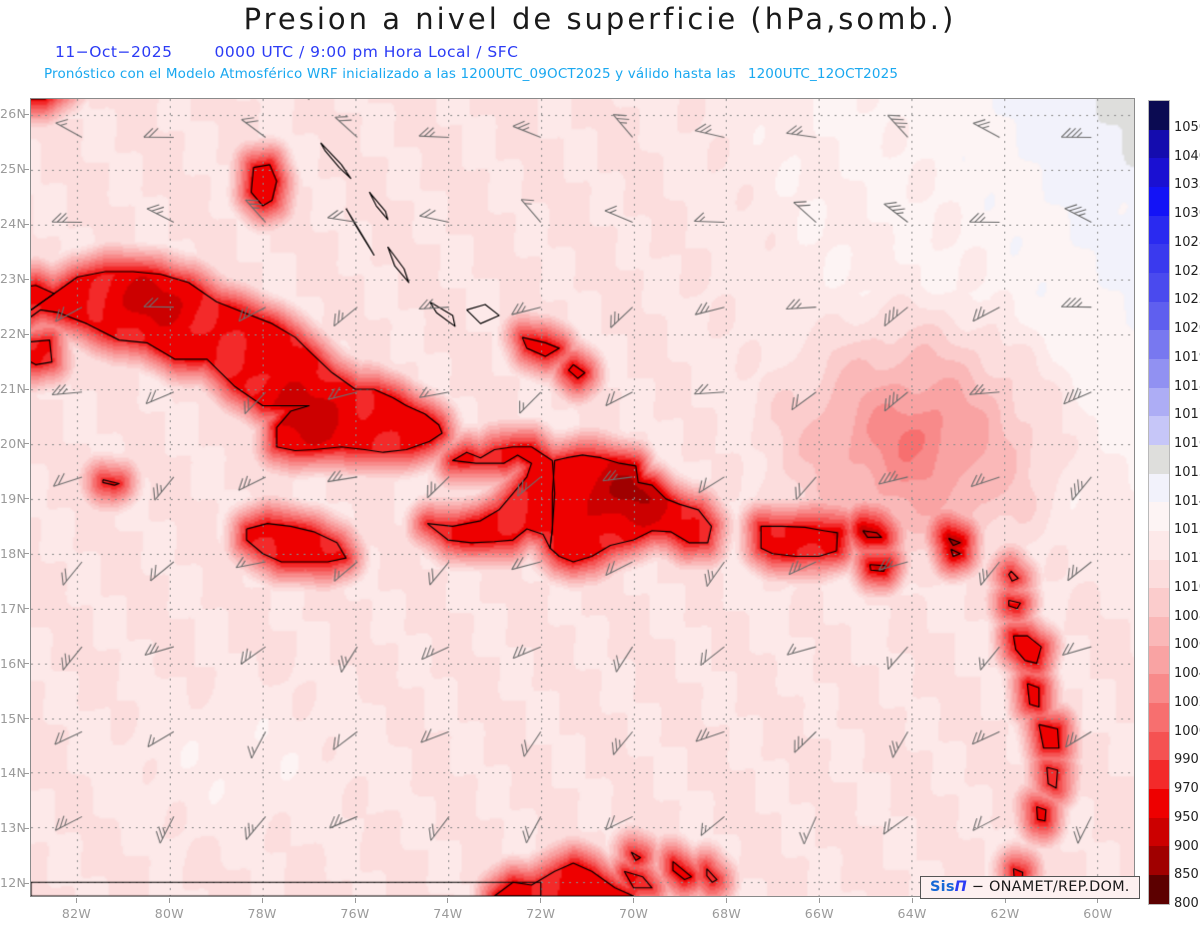  What do you see at coordinates (1005, 913) in the screenshot?
I see `lon-tick-label: 62W` at bounding box center [1005, 913].